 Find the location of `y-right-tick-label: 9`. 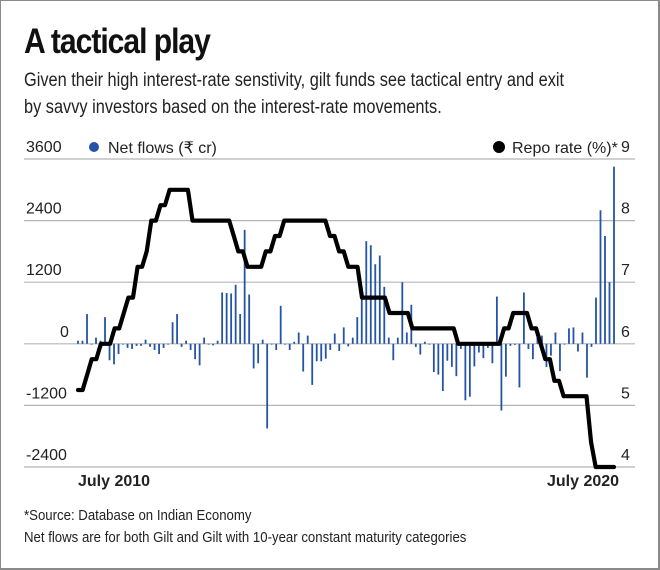

y-right-tick-label: 9 is located at coordinates (625, 147).